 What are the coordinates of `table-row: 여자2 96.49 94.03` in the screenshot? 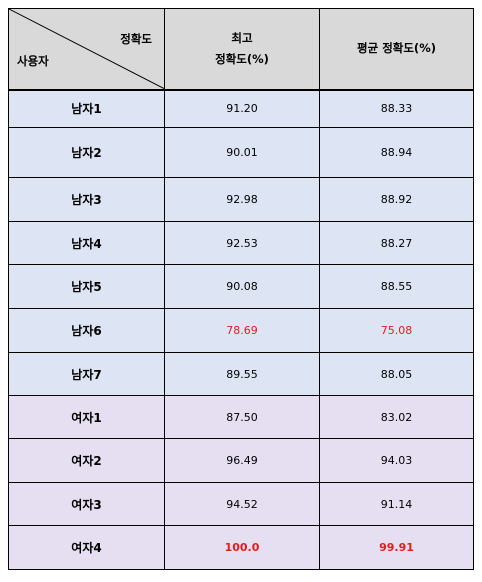 It's located at (241, 460).